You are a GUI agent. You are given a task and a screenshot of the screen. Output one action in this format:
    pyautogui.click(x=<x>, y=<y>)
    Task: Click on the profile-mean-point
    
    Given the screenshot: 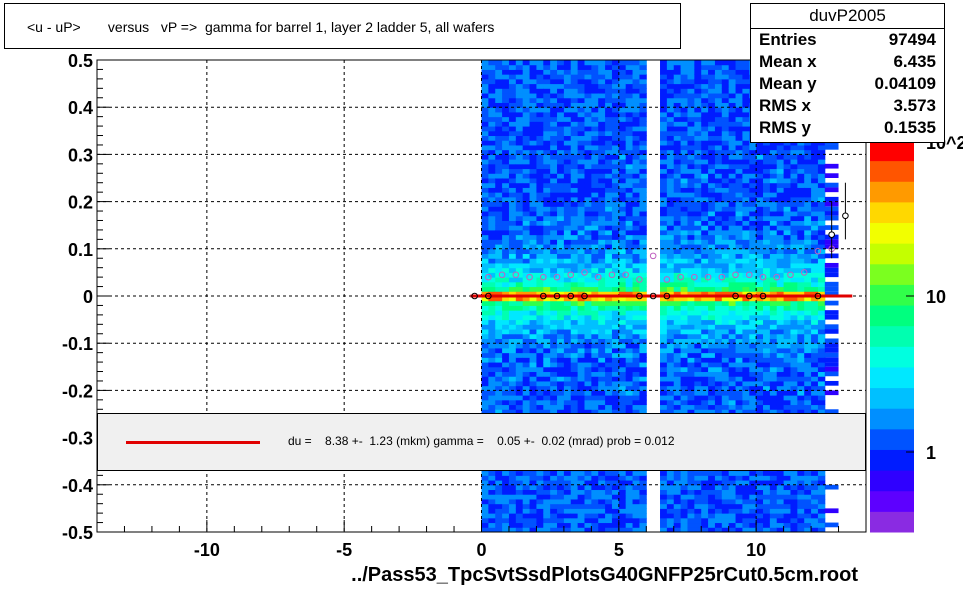 What is the action you would take?
    pyautogui.click(x=571, y=275)
    